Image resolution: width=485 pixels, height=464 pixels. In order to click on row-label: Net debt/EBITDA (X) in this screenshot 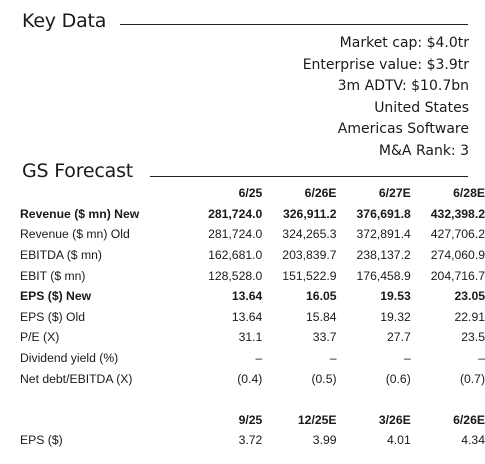, I will do `click(76, 378)`.